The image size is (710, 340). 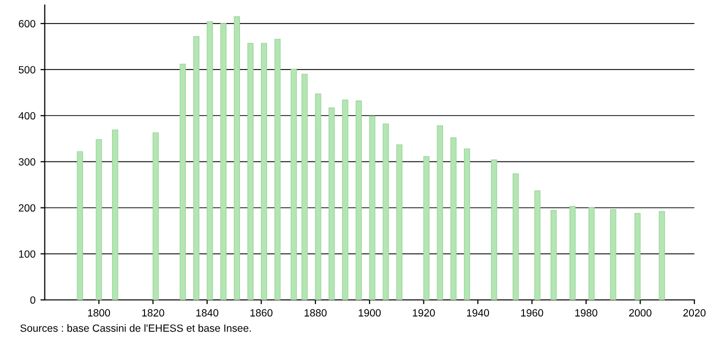 What do you see at coordinates (315, 313) in the screenshot?
I see `x-tick-label: 1880` at bounding box center [315, 313].